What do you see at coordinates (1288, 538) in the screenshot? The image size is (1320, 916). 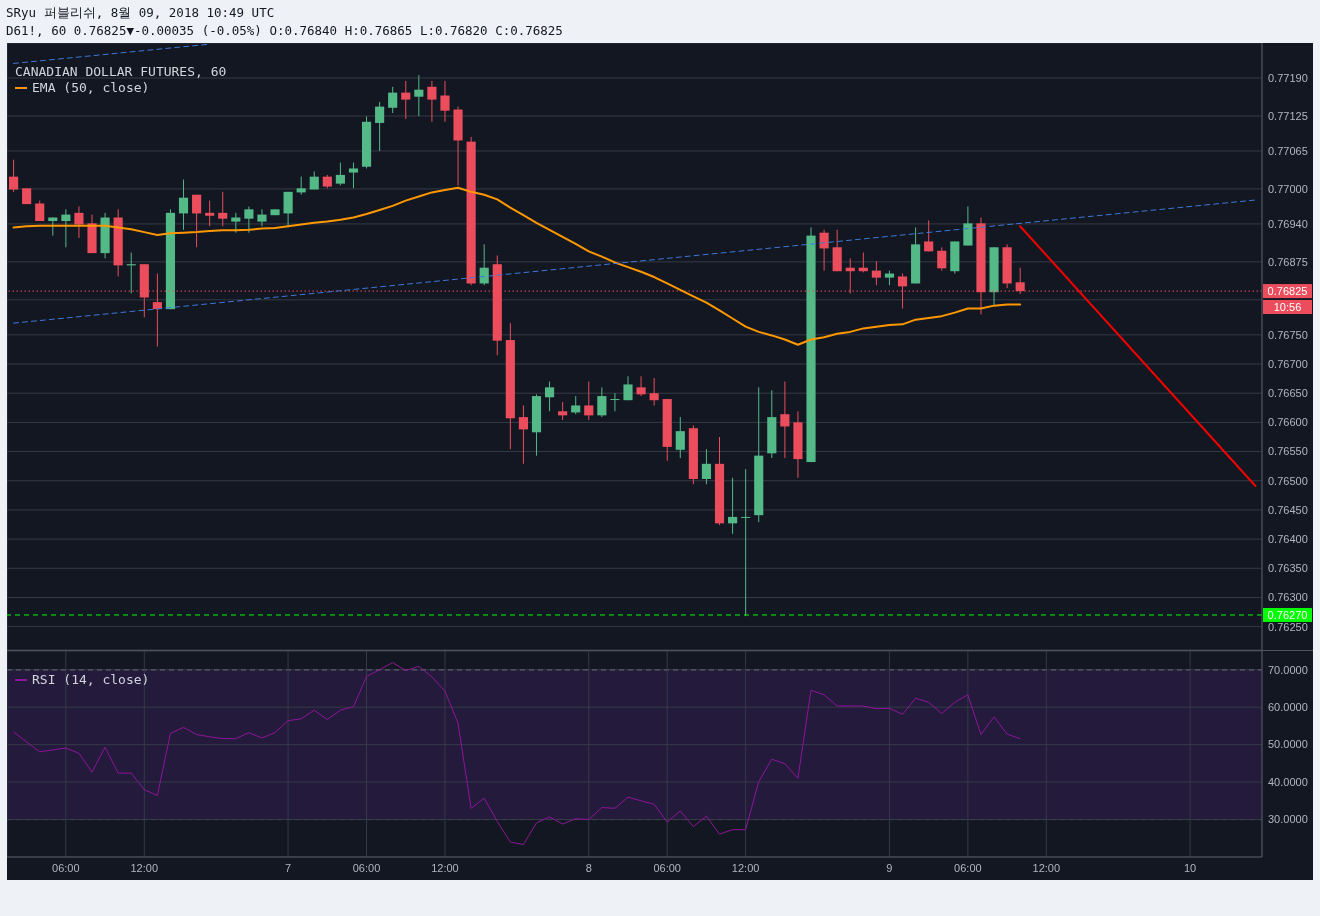 I see `y-tick-label: 0.76400` at bounding box center [1288, 538].